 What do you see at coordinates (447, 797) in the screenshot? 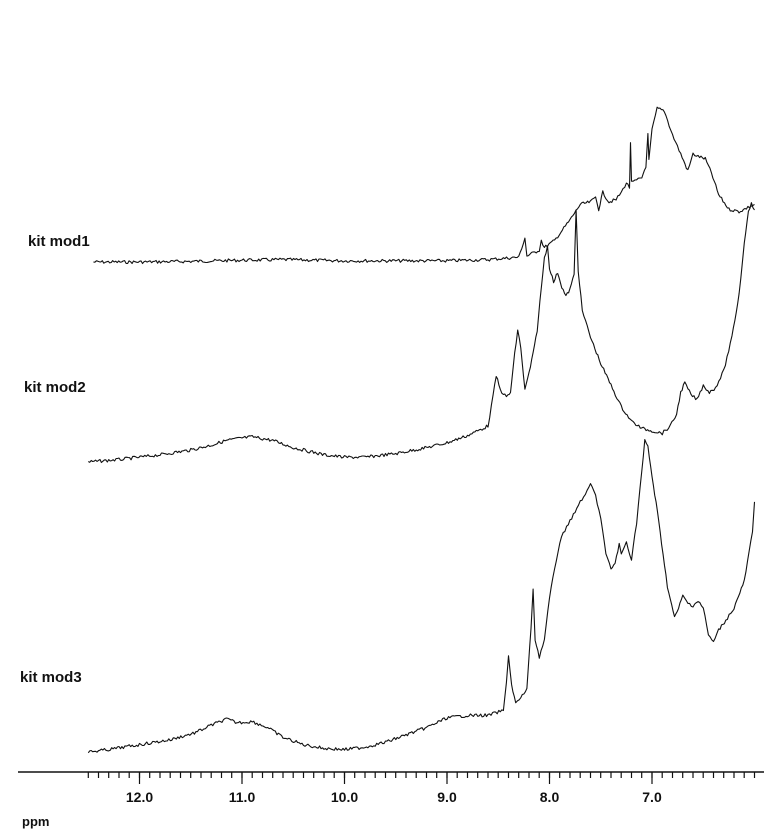
I see `tick-label: 9.0` at bounding box center [447, 797].